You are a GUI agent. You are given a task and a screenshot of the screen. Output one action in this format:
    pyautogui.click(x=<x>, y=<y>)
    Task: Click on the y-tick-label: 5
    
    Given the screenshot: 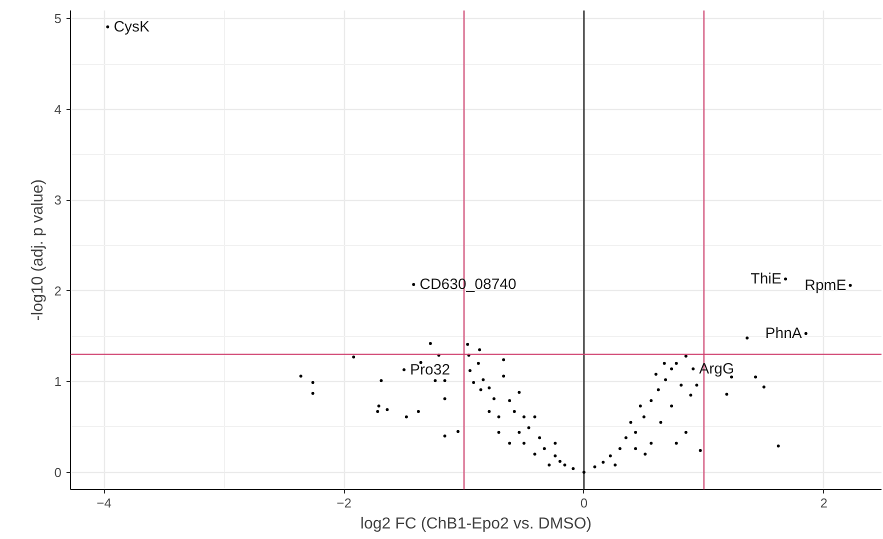 What is the action you would take?
    pyautogui.click(x=58, y=18)
    